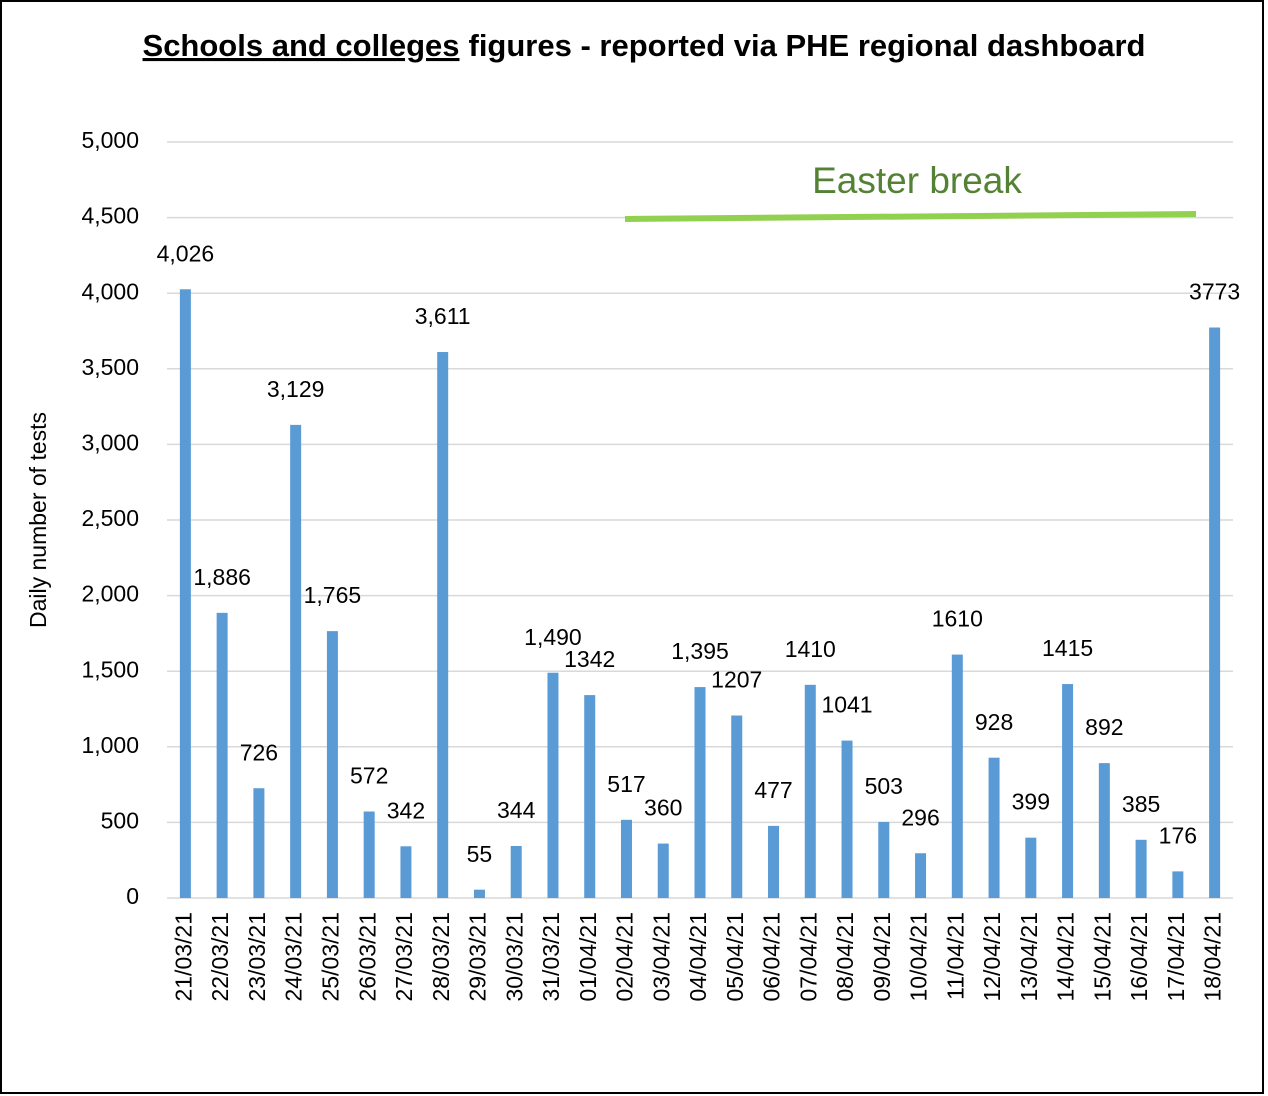 The width and height of the screenshot is (1268, 1096). What do you see at coordinates (301, 45) in the screenshot?
I see `title-underlined: Schools and colleges` at bounding box center [301, 45].